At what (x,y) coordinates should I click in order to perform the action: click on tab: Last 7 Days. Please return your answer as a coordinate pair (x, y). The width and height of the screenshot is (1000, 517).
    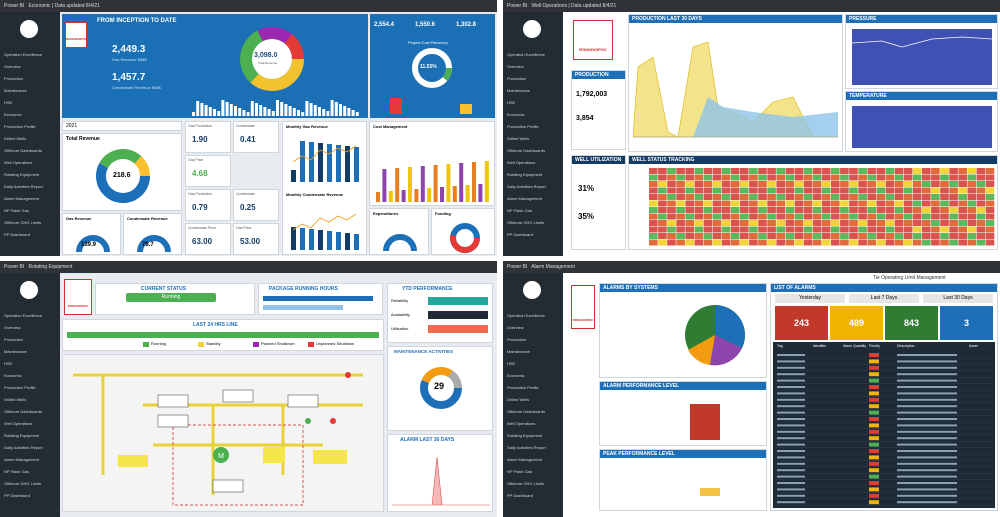
    Looking at the image, I should click on (884, 298).